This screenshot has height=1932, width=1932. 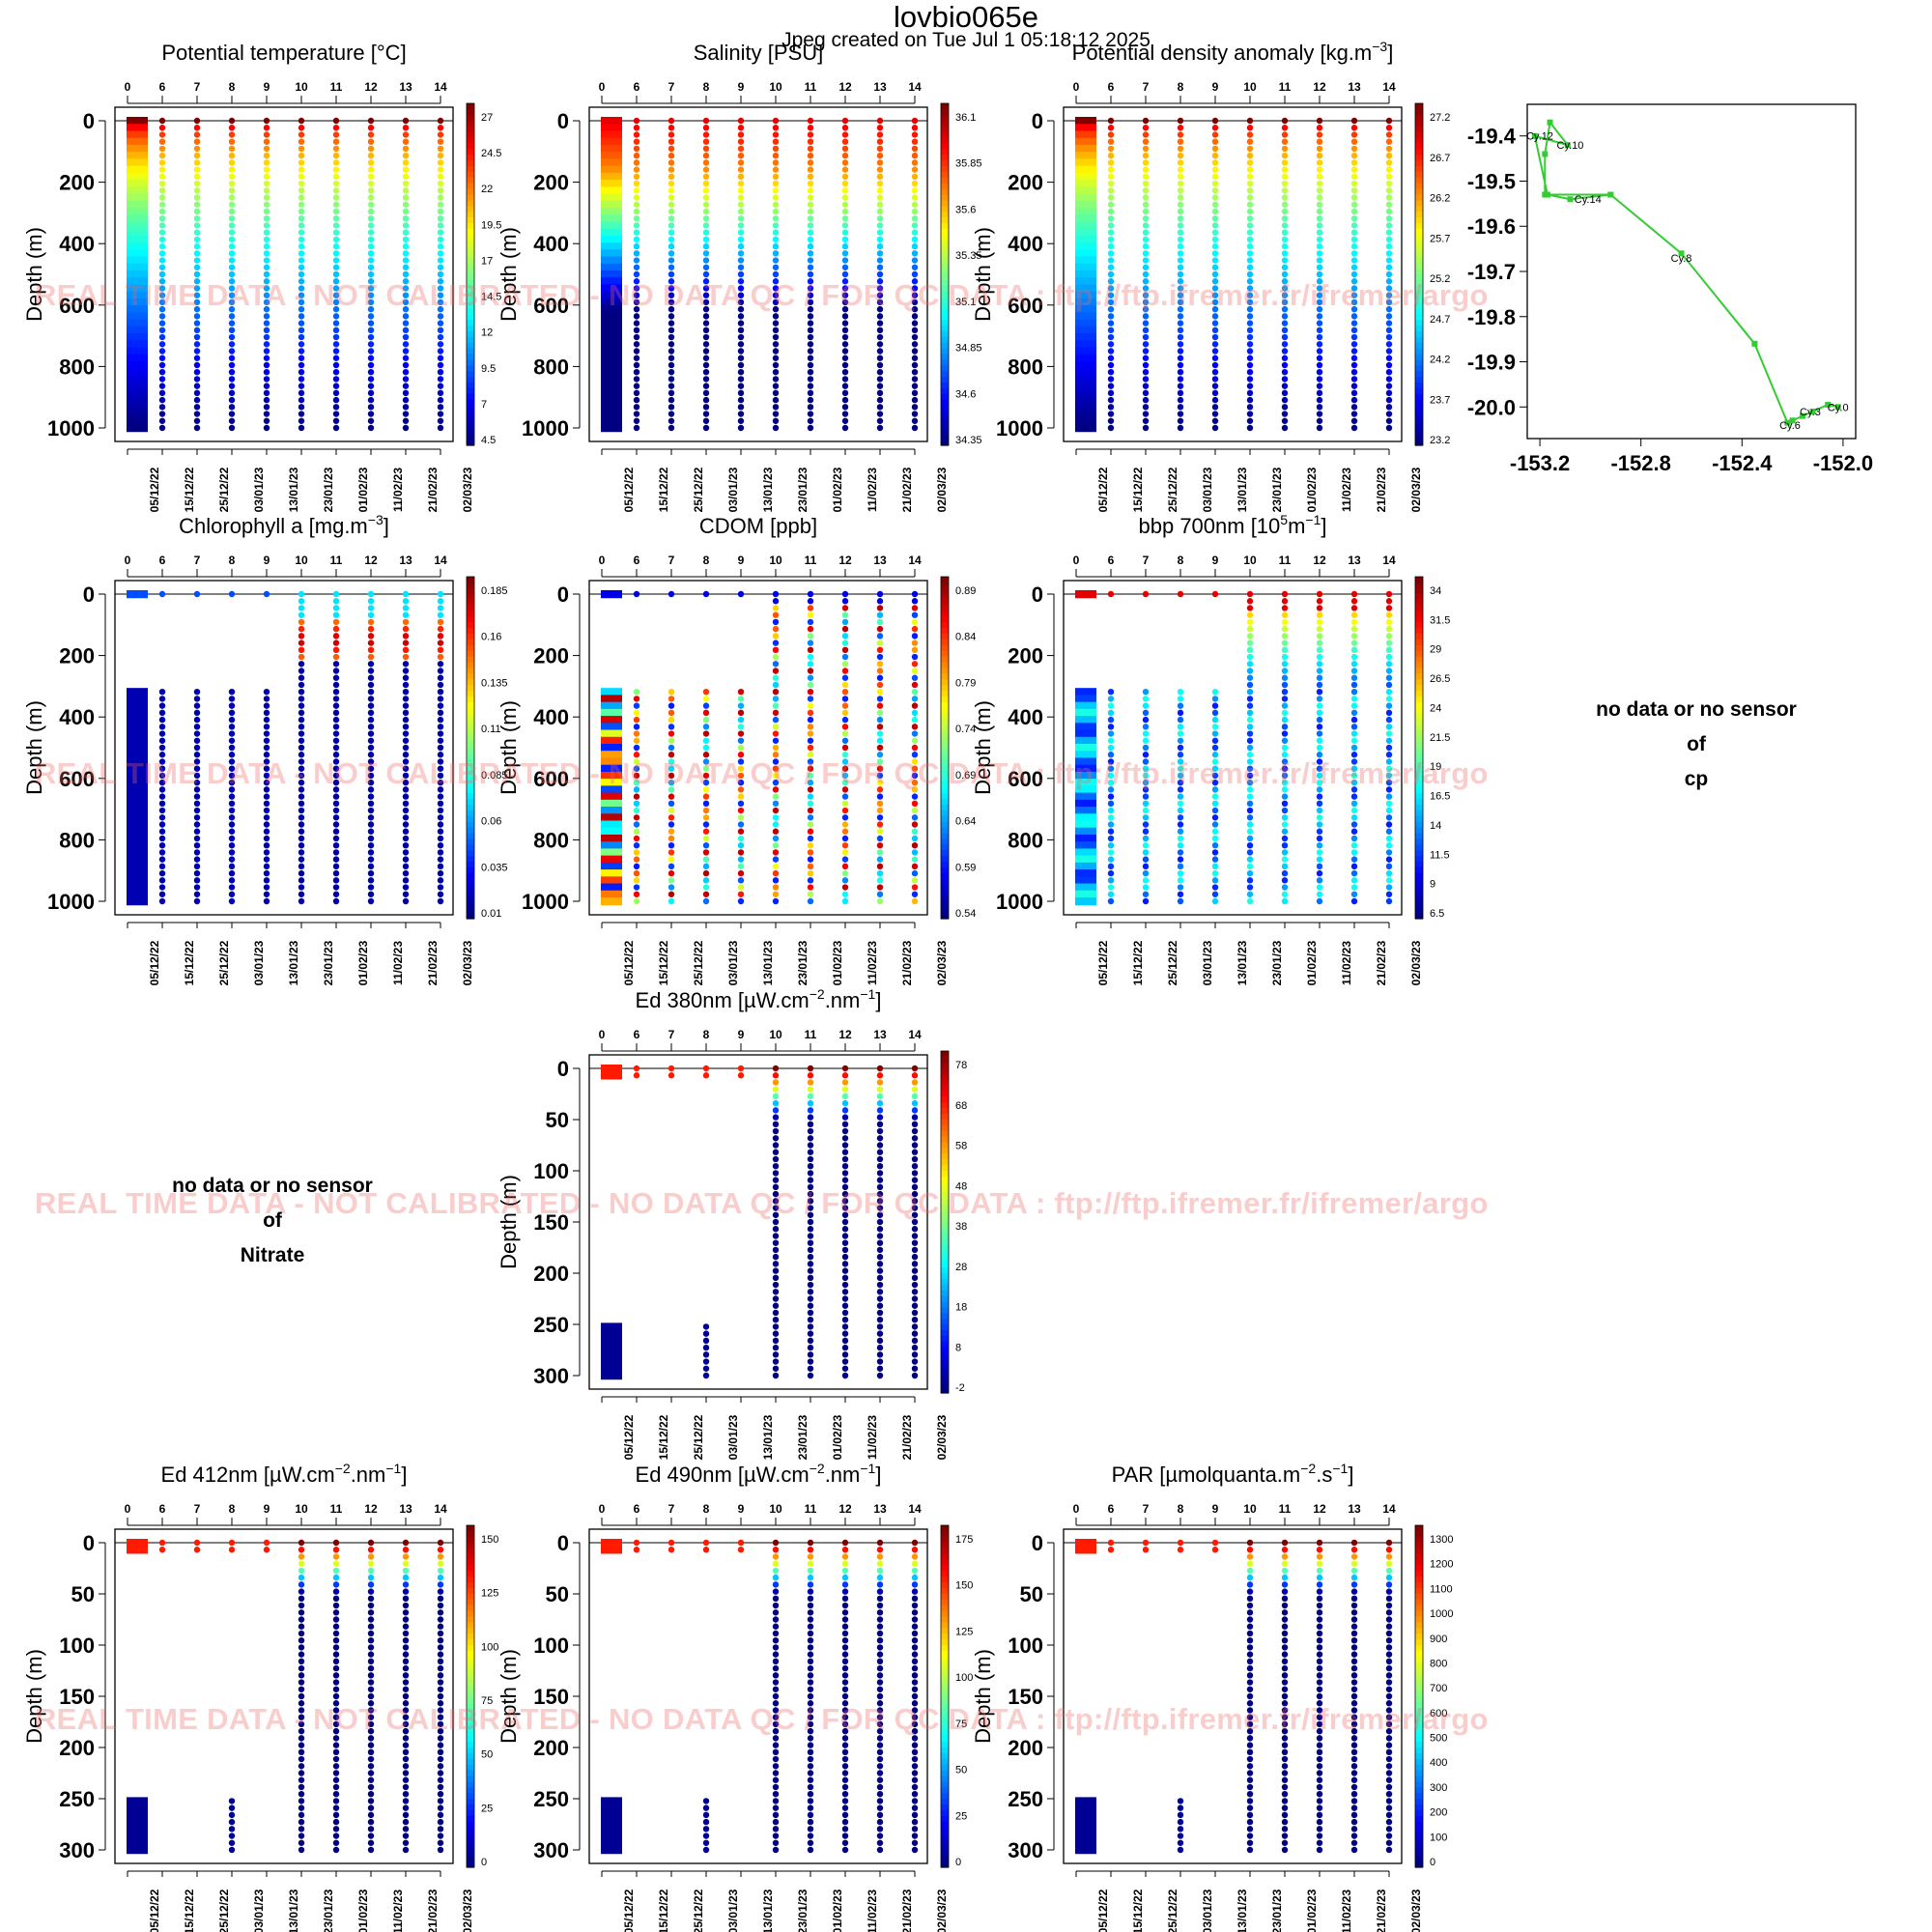 What do you see at coordinates (488, 440) in the screenshot?
I see `colorbar-label: 4.5` at bounding box center [488, 440].